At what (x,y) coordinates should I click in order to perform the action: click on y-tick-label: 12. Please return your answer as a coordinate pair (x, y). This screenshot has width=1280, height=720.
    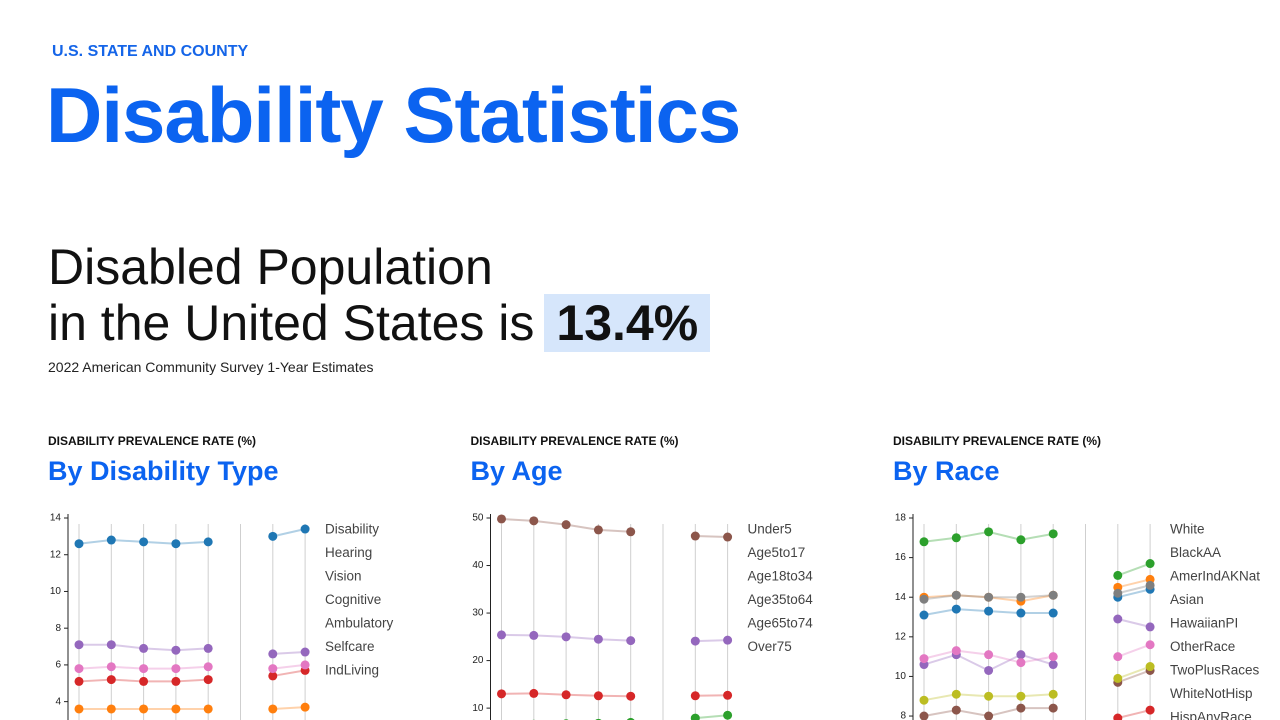
    Looking at the image, I should click on (901, 636).